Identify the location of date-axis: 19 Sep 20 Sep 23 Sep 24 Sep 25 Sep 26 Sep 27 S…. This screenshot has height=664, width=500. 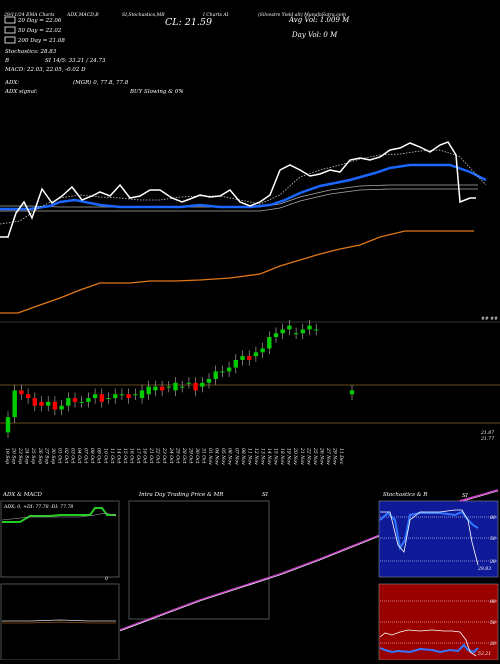
(174, 456).